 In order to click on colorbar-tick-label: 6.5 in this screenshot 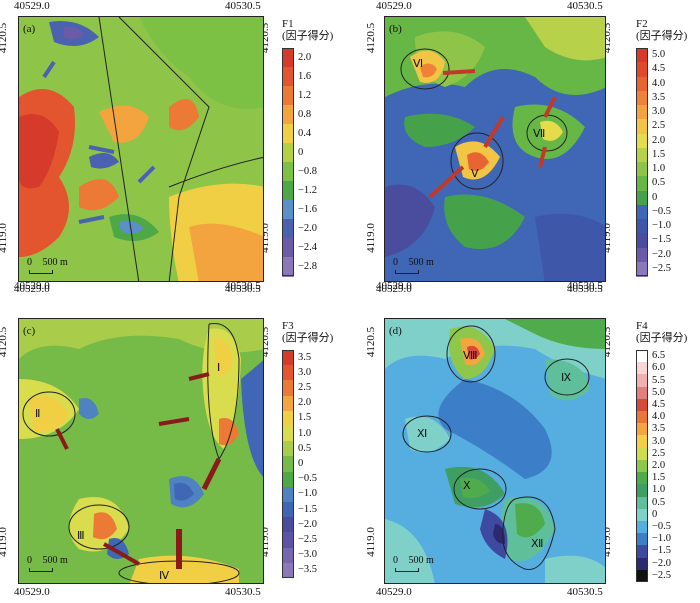, I will do `click(659, 356)`.